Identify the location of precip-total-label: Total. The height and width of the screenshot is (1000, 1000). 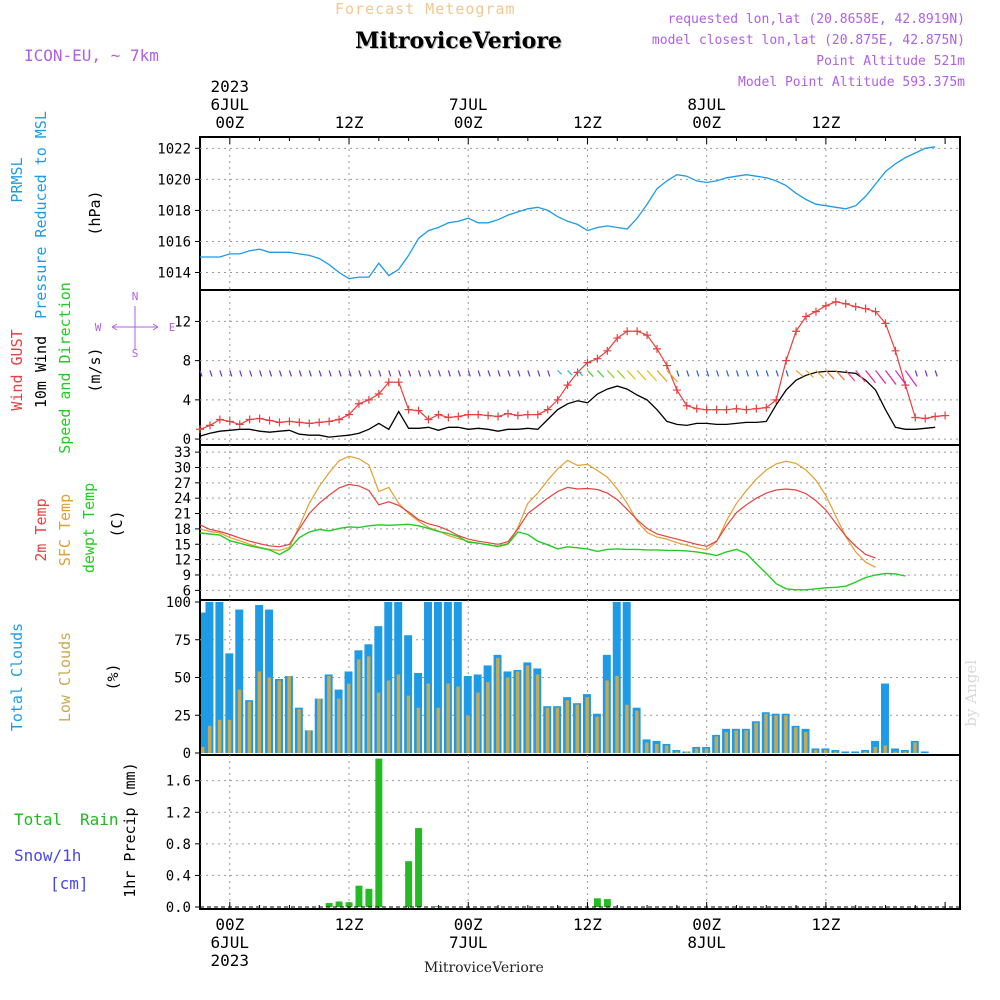
(38, 819).